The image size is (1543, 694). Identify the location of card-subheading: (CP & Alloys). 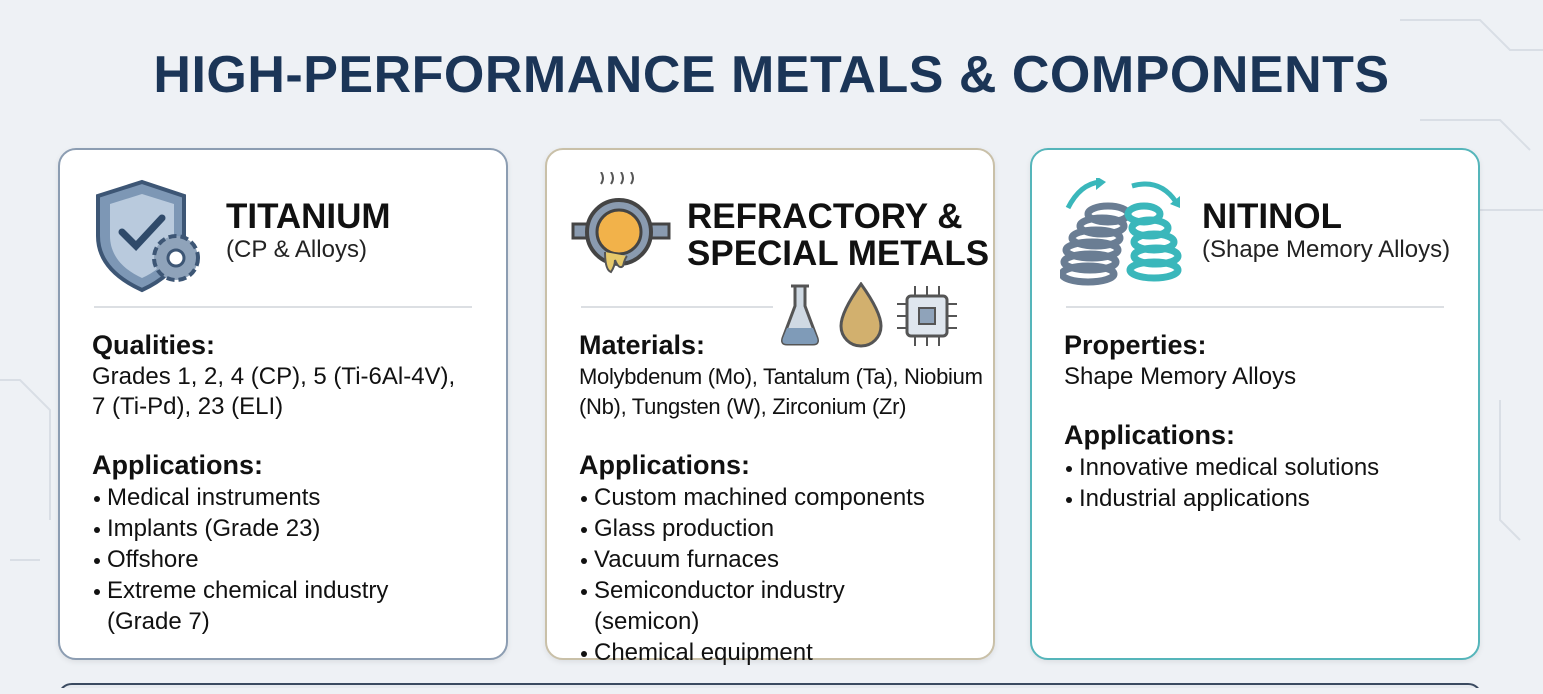
(296, 249).